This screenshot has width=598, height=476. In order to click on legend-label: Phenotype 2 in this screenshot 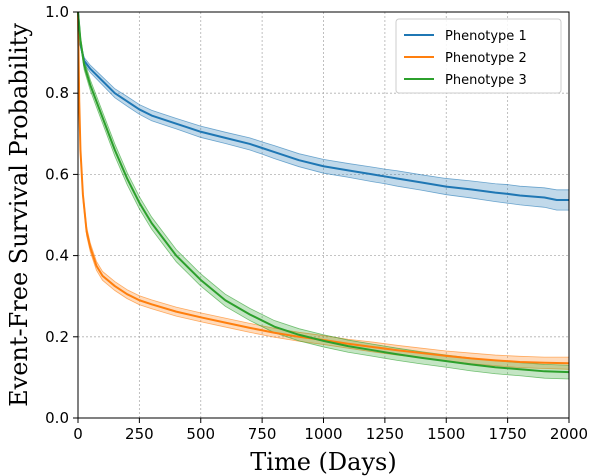, I will do `click(486, 58)`.